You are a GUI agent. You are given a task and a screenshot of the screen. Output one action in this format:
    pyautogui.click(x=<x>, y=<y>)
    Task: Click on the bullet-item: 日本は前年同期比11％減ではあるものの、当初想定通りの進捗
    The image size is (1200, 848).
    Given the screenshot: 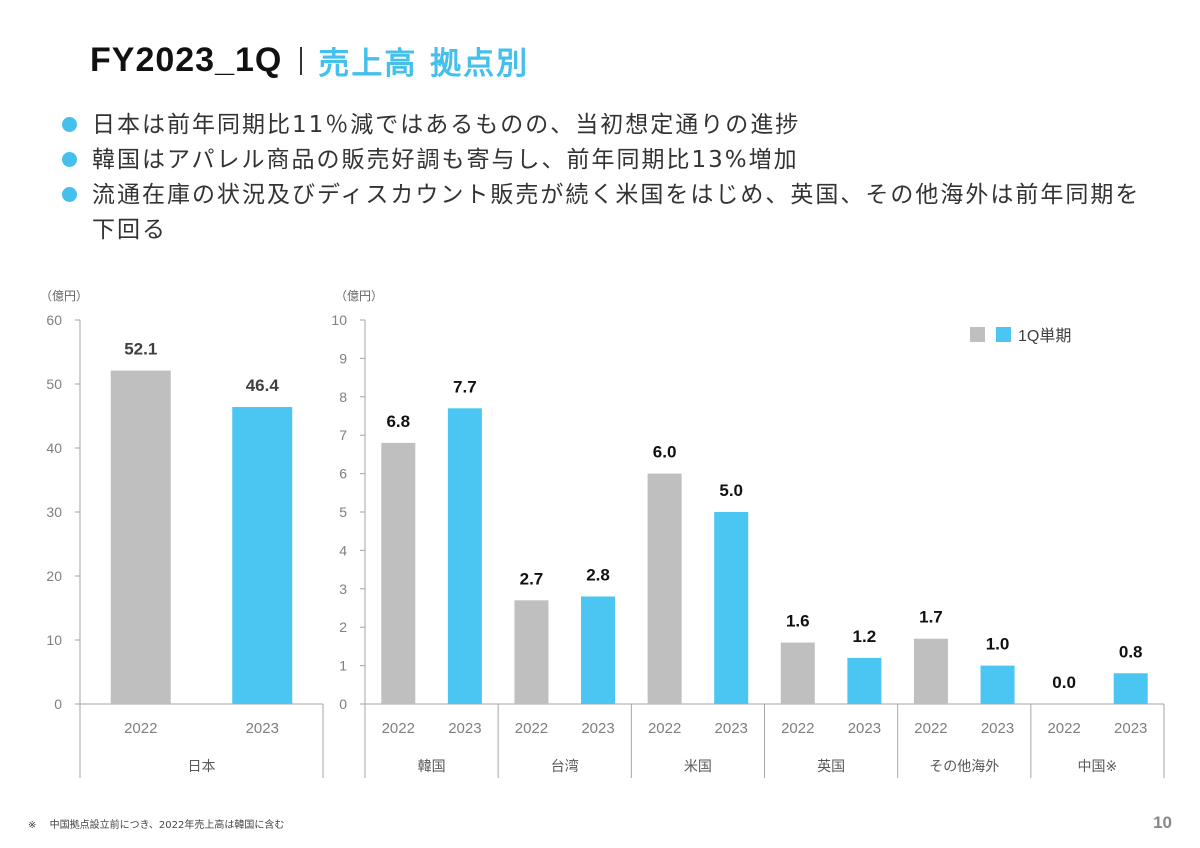 What is the action you would take?
    pyautogui.click(x=610, y=125)
    